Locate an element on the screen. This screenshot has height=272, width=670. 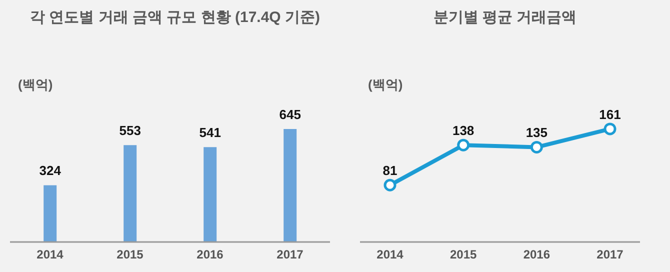
data-label: 81 is located at coordinates (390, 170).